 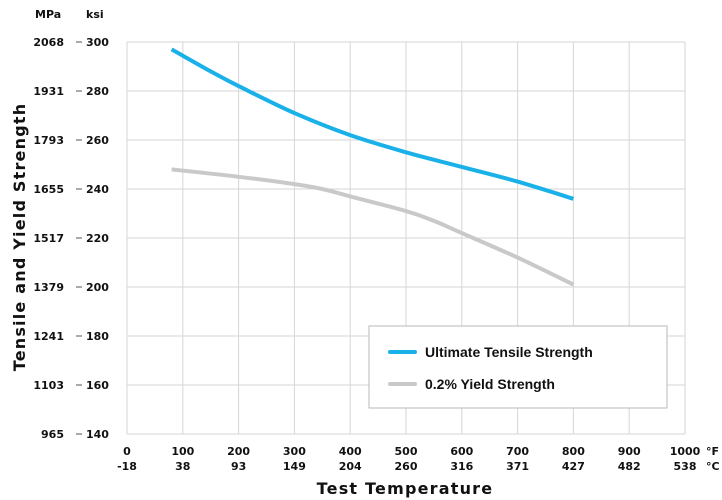 What do you see at coordinates (182, 466) in the screenshot?
I see `x-tick-celsius: 38` at bounding box center [182, 466].